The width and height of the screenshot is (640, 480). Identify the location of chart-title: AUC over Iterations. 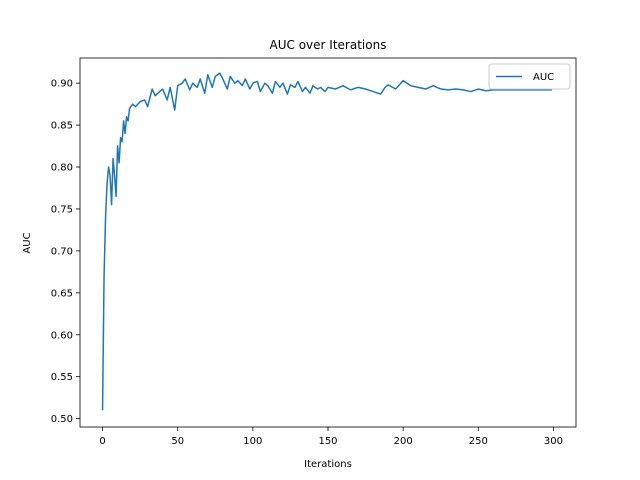
(328, 45).